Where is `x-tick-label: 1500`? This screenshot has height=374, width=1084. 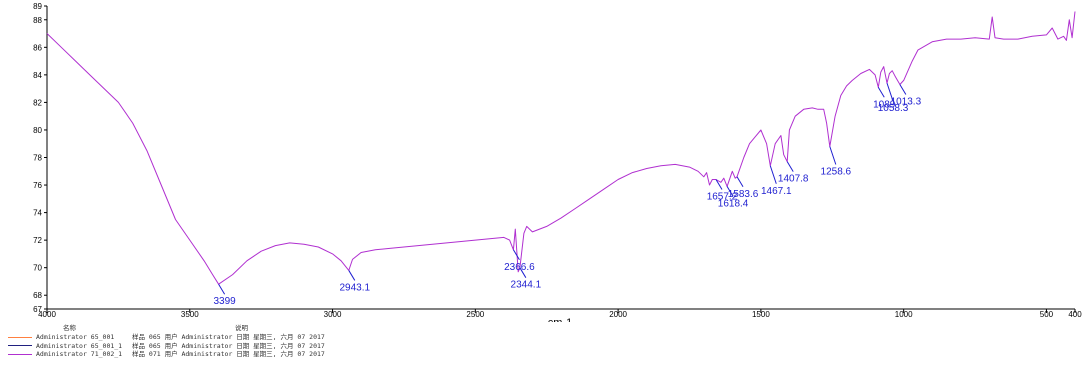 x-tick-label: 1500 is located at coordinates (761, 314).